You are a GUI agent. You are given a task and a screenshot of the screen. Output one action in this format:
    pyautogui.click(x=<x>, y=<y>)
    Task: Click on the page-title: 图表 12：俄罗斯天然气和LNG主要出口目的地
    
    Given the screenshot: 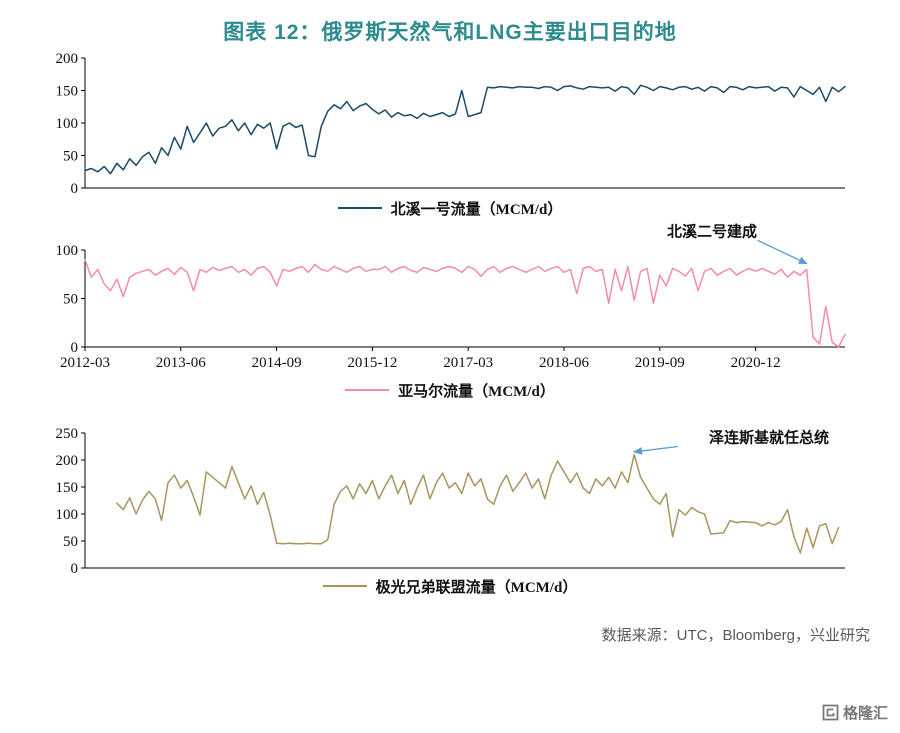 What is the action you would take?
    pyautogui.click(x=450, y=32)
    